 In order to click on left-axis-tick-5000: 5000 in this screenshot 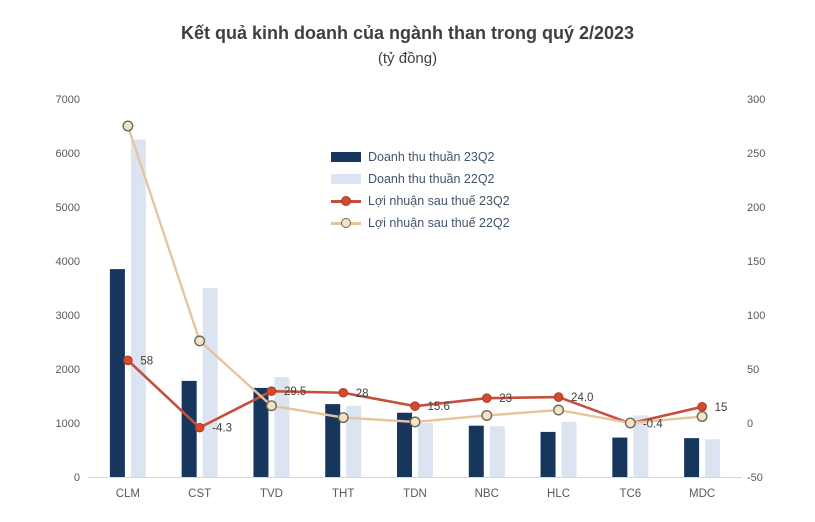, I will do `click(68, 208)`.